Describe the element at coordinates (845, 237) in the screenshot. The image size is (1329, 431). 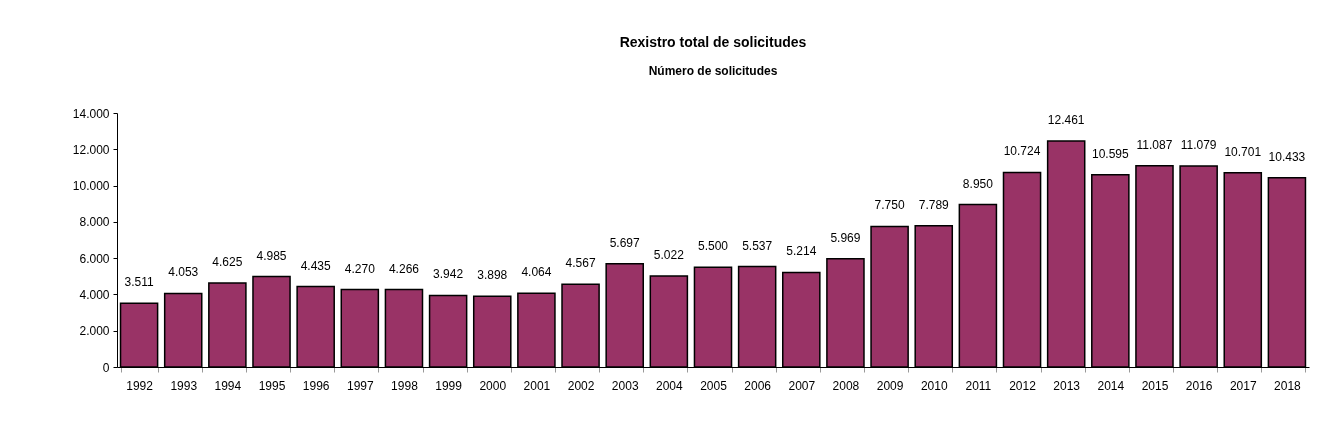
I see `data-label: 5.969` at that location.